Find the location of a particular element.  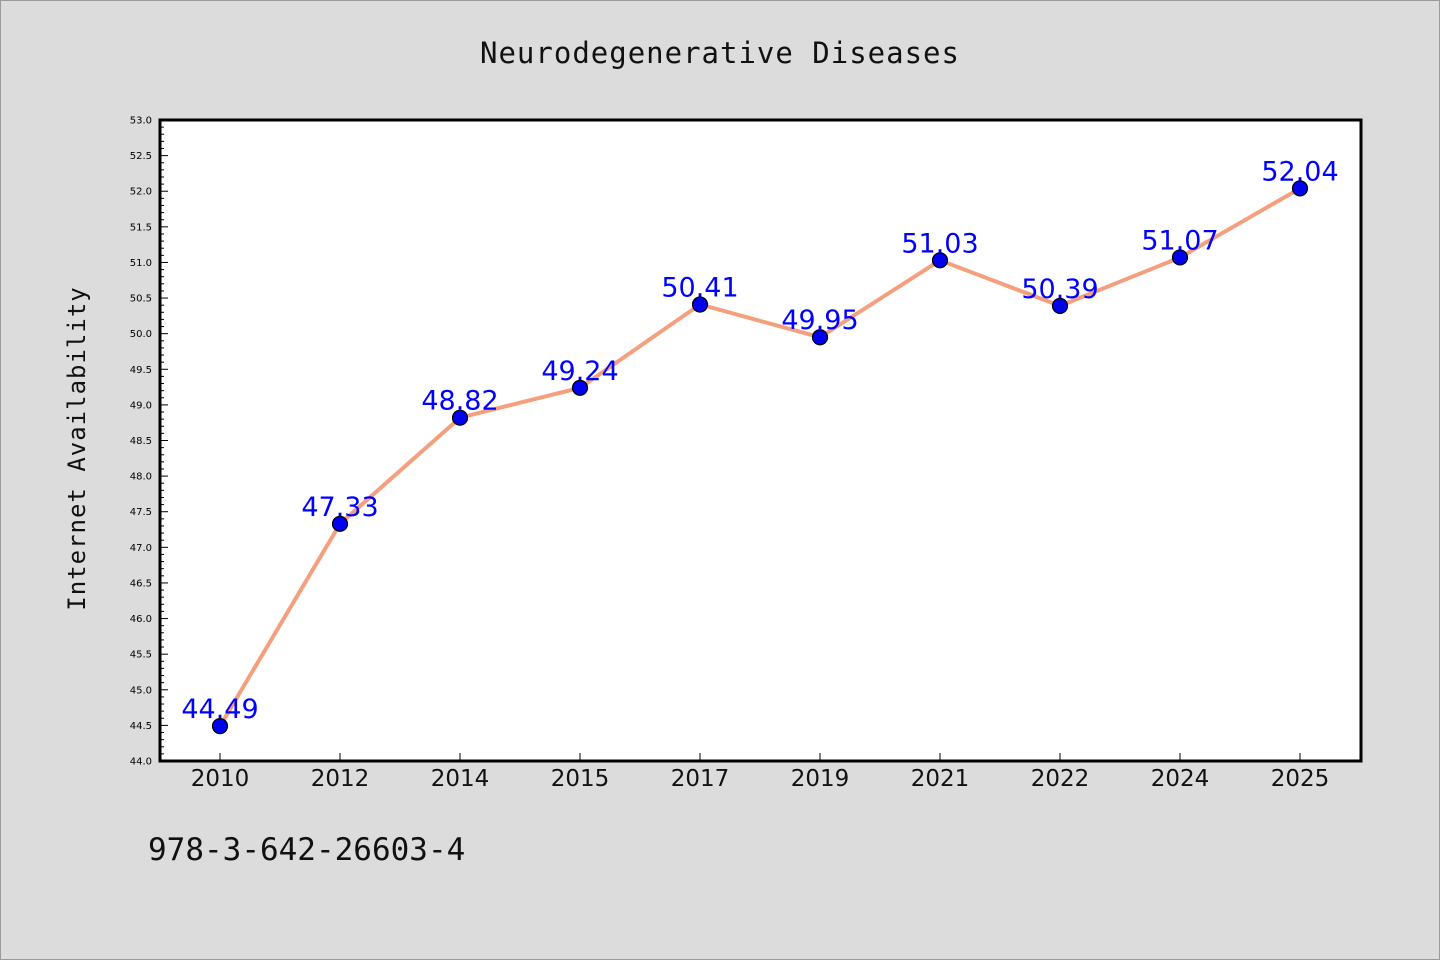

x-tick-label: 2024 is located at coordinates (1180, 779).